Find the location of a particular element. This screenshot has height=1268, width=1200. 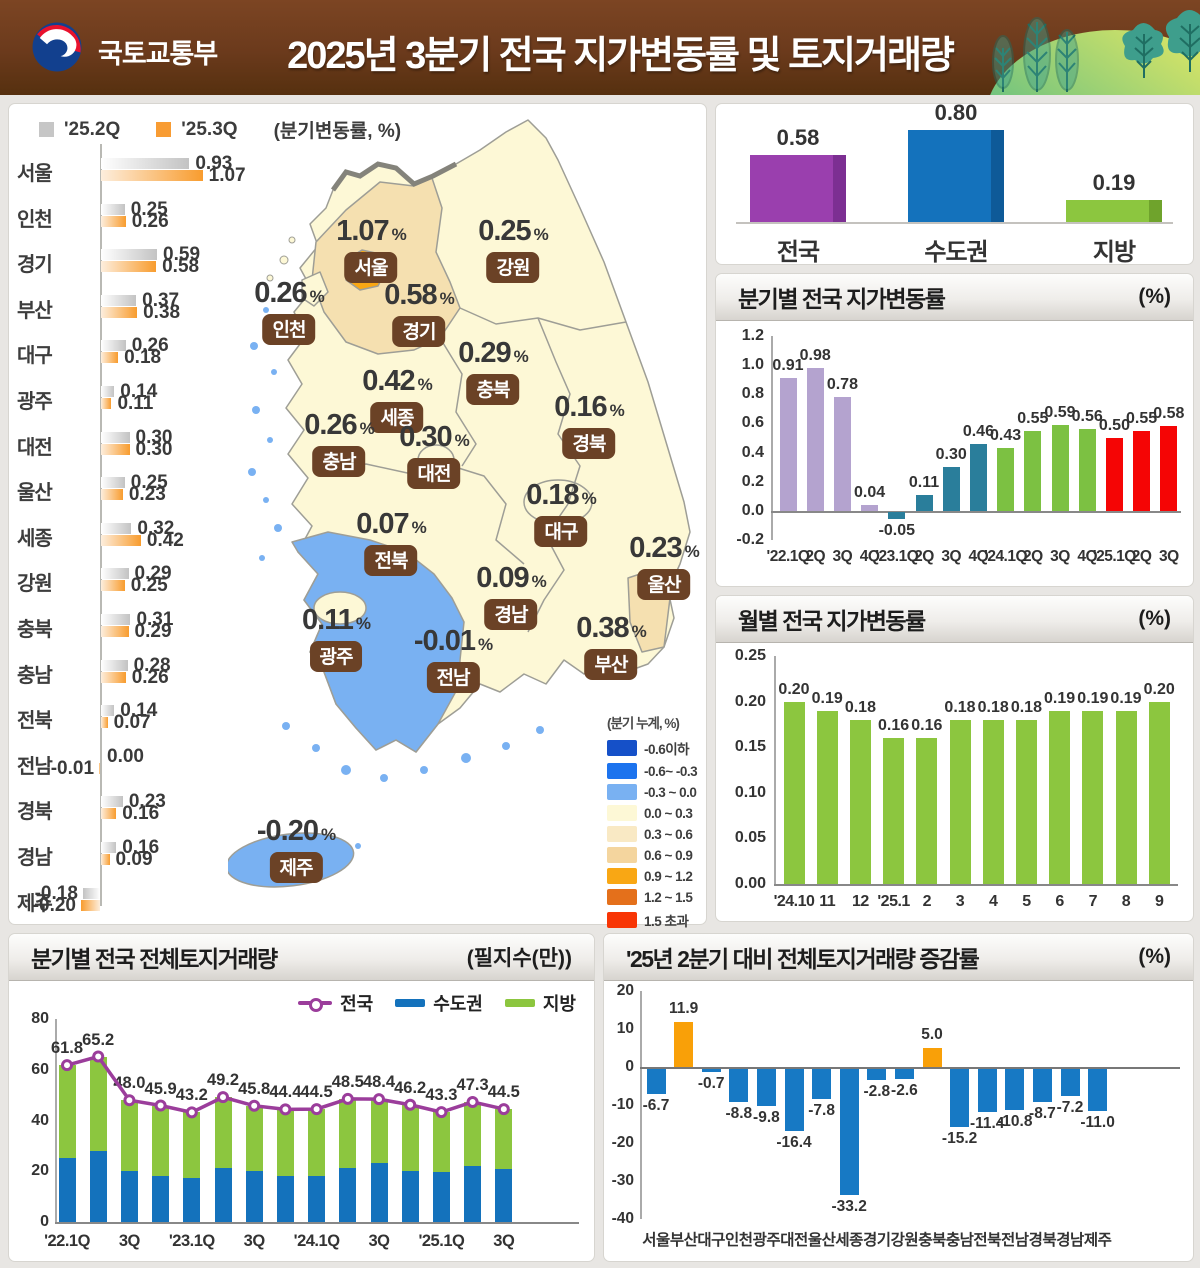

page-title: 2025년 3분기 전국 지가변동률 및 토지거래량 is located at coordinates (621, 56).